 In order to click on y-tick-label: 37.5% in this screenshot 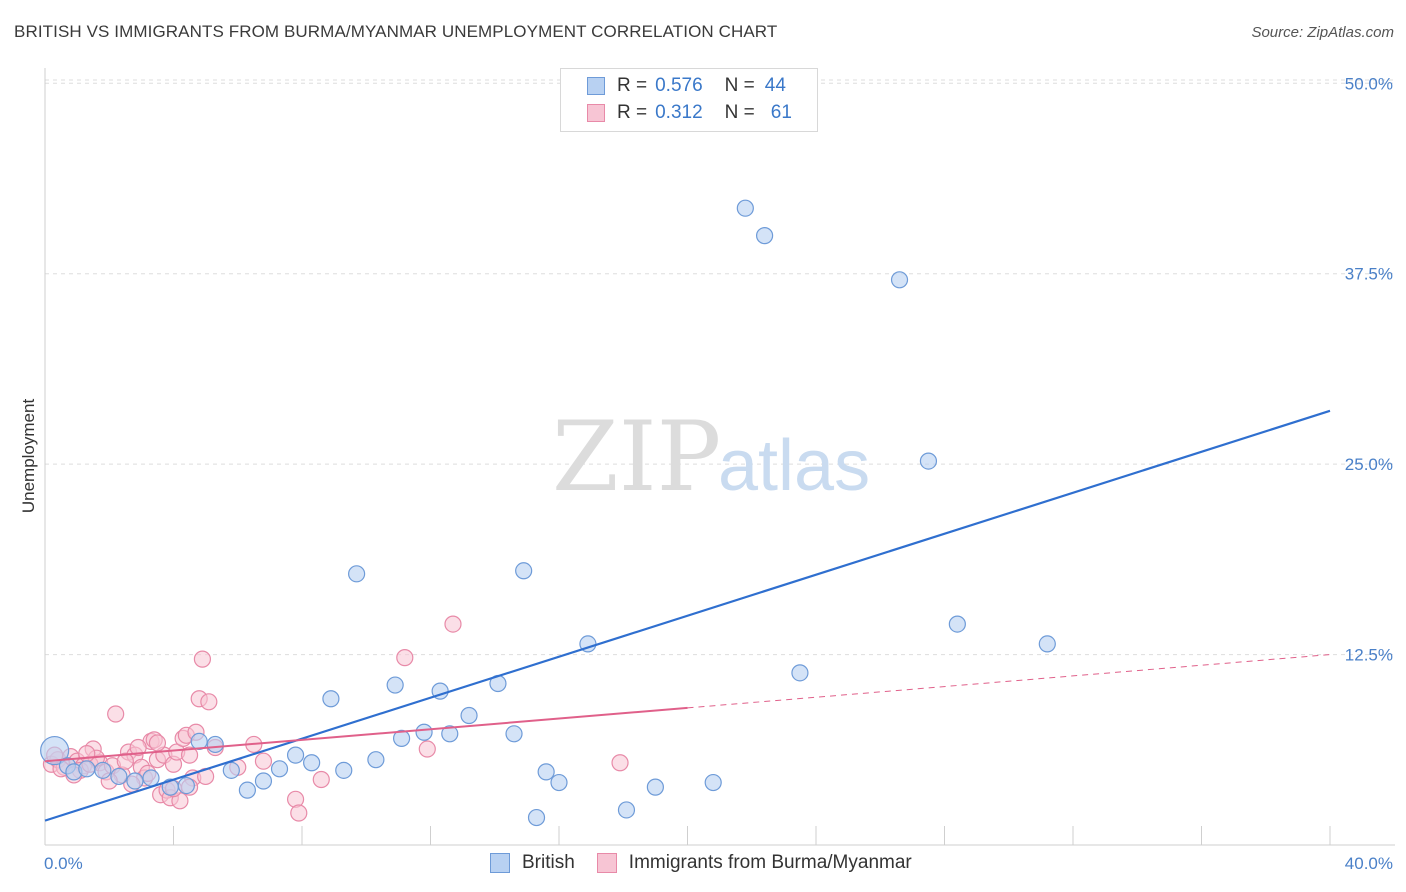, I will do `click(1369, 274)`.